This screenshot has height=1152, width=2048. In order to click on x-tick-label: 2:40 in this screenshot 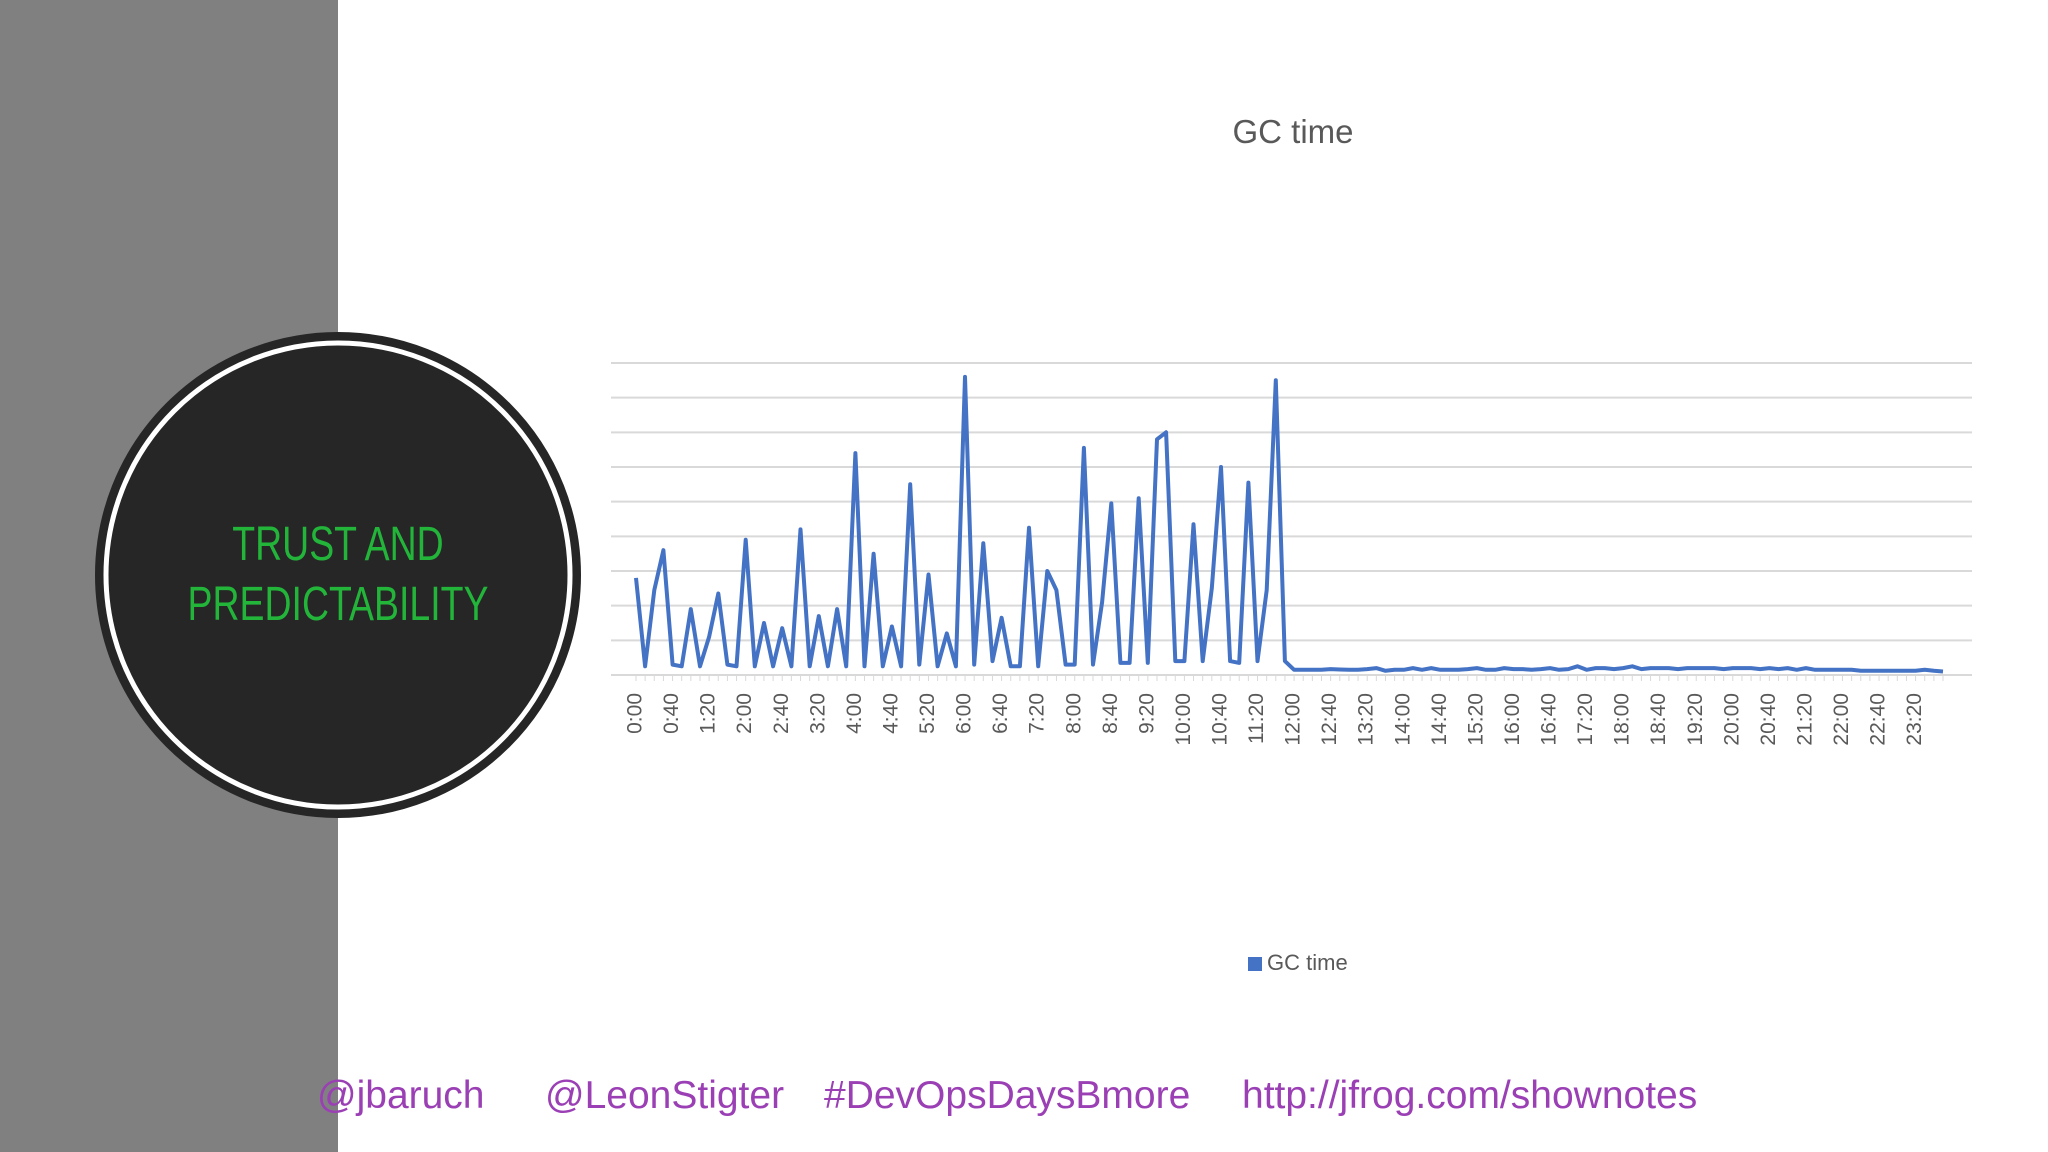, I will do `click(781, 713)`.